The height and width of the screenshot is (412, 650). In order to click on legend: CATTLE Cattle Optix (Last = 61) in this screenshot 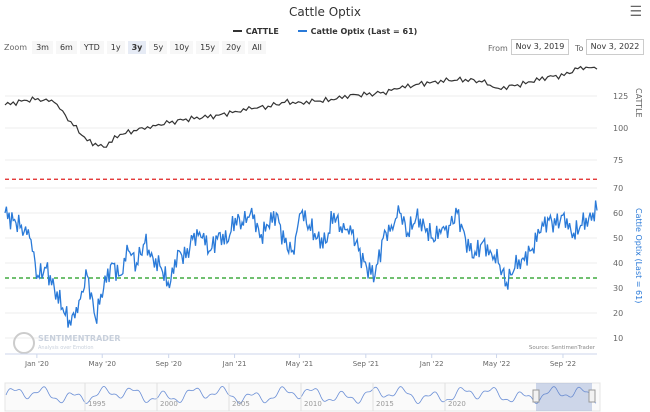, I will do `click(325, 30)`.